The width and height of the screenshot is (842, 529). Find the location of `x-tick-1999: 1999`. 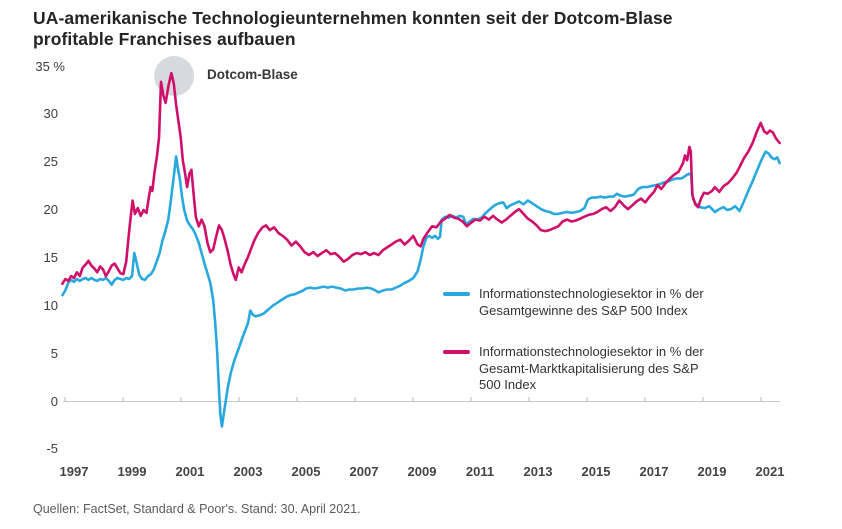

x-tick-1999: 1999 is located at coordinates (132, 471).